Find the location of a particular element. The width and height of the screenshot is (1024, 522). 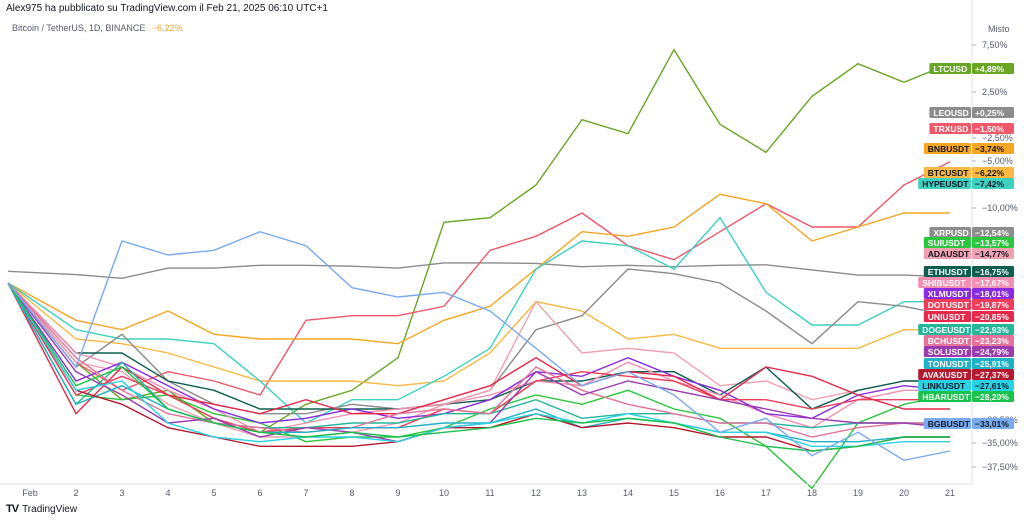

x-tick-label: 16 is located at coordinates (720, 493).